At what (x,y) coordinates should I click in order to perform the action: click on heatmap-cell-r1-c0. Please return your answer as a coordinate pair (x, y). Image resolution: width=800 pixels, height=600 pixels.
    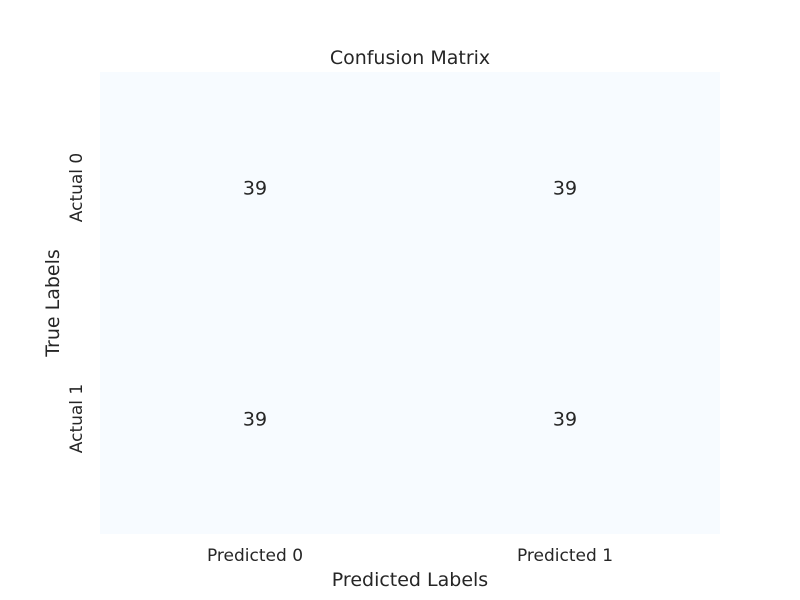
    Looking at the image, I should click on (255, 418).